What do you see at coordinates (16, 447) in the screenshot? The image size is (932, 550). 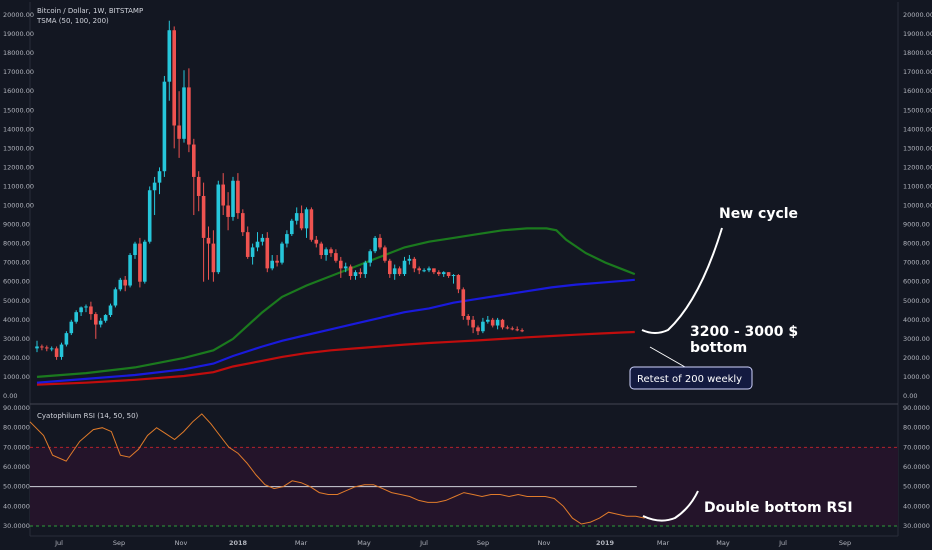 I see `rsi-tick-left: 70.0000` at bounding box center [16, 447].